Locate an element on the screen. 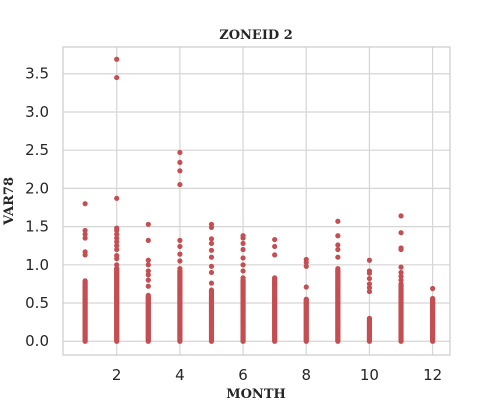  y-tick-label: 0.0 is located at coordinates (37, 341).